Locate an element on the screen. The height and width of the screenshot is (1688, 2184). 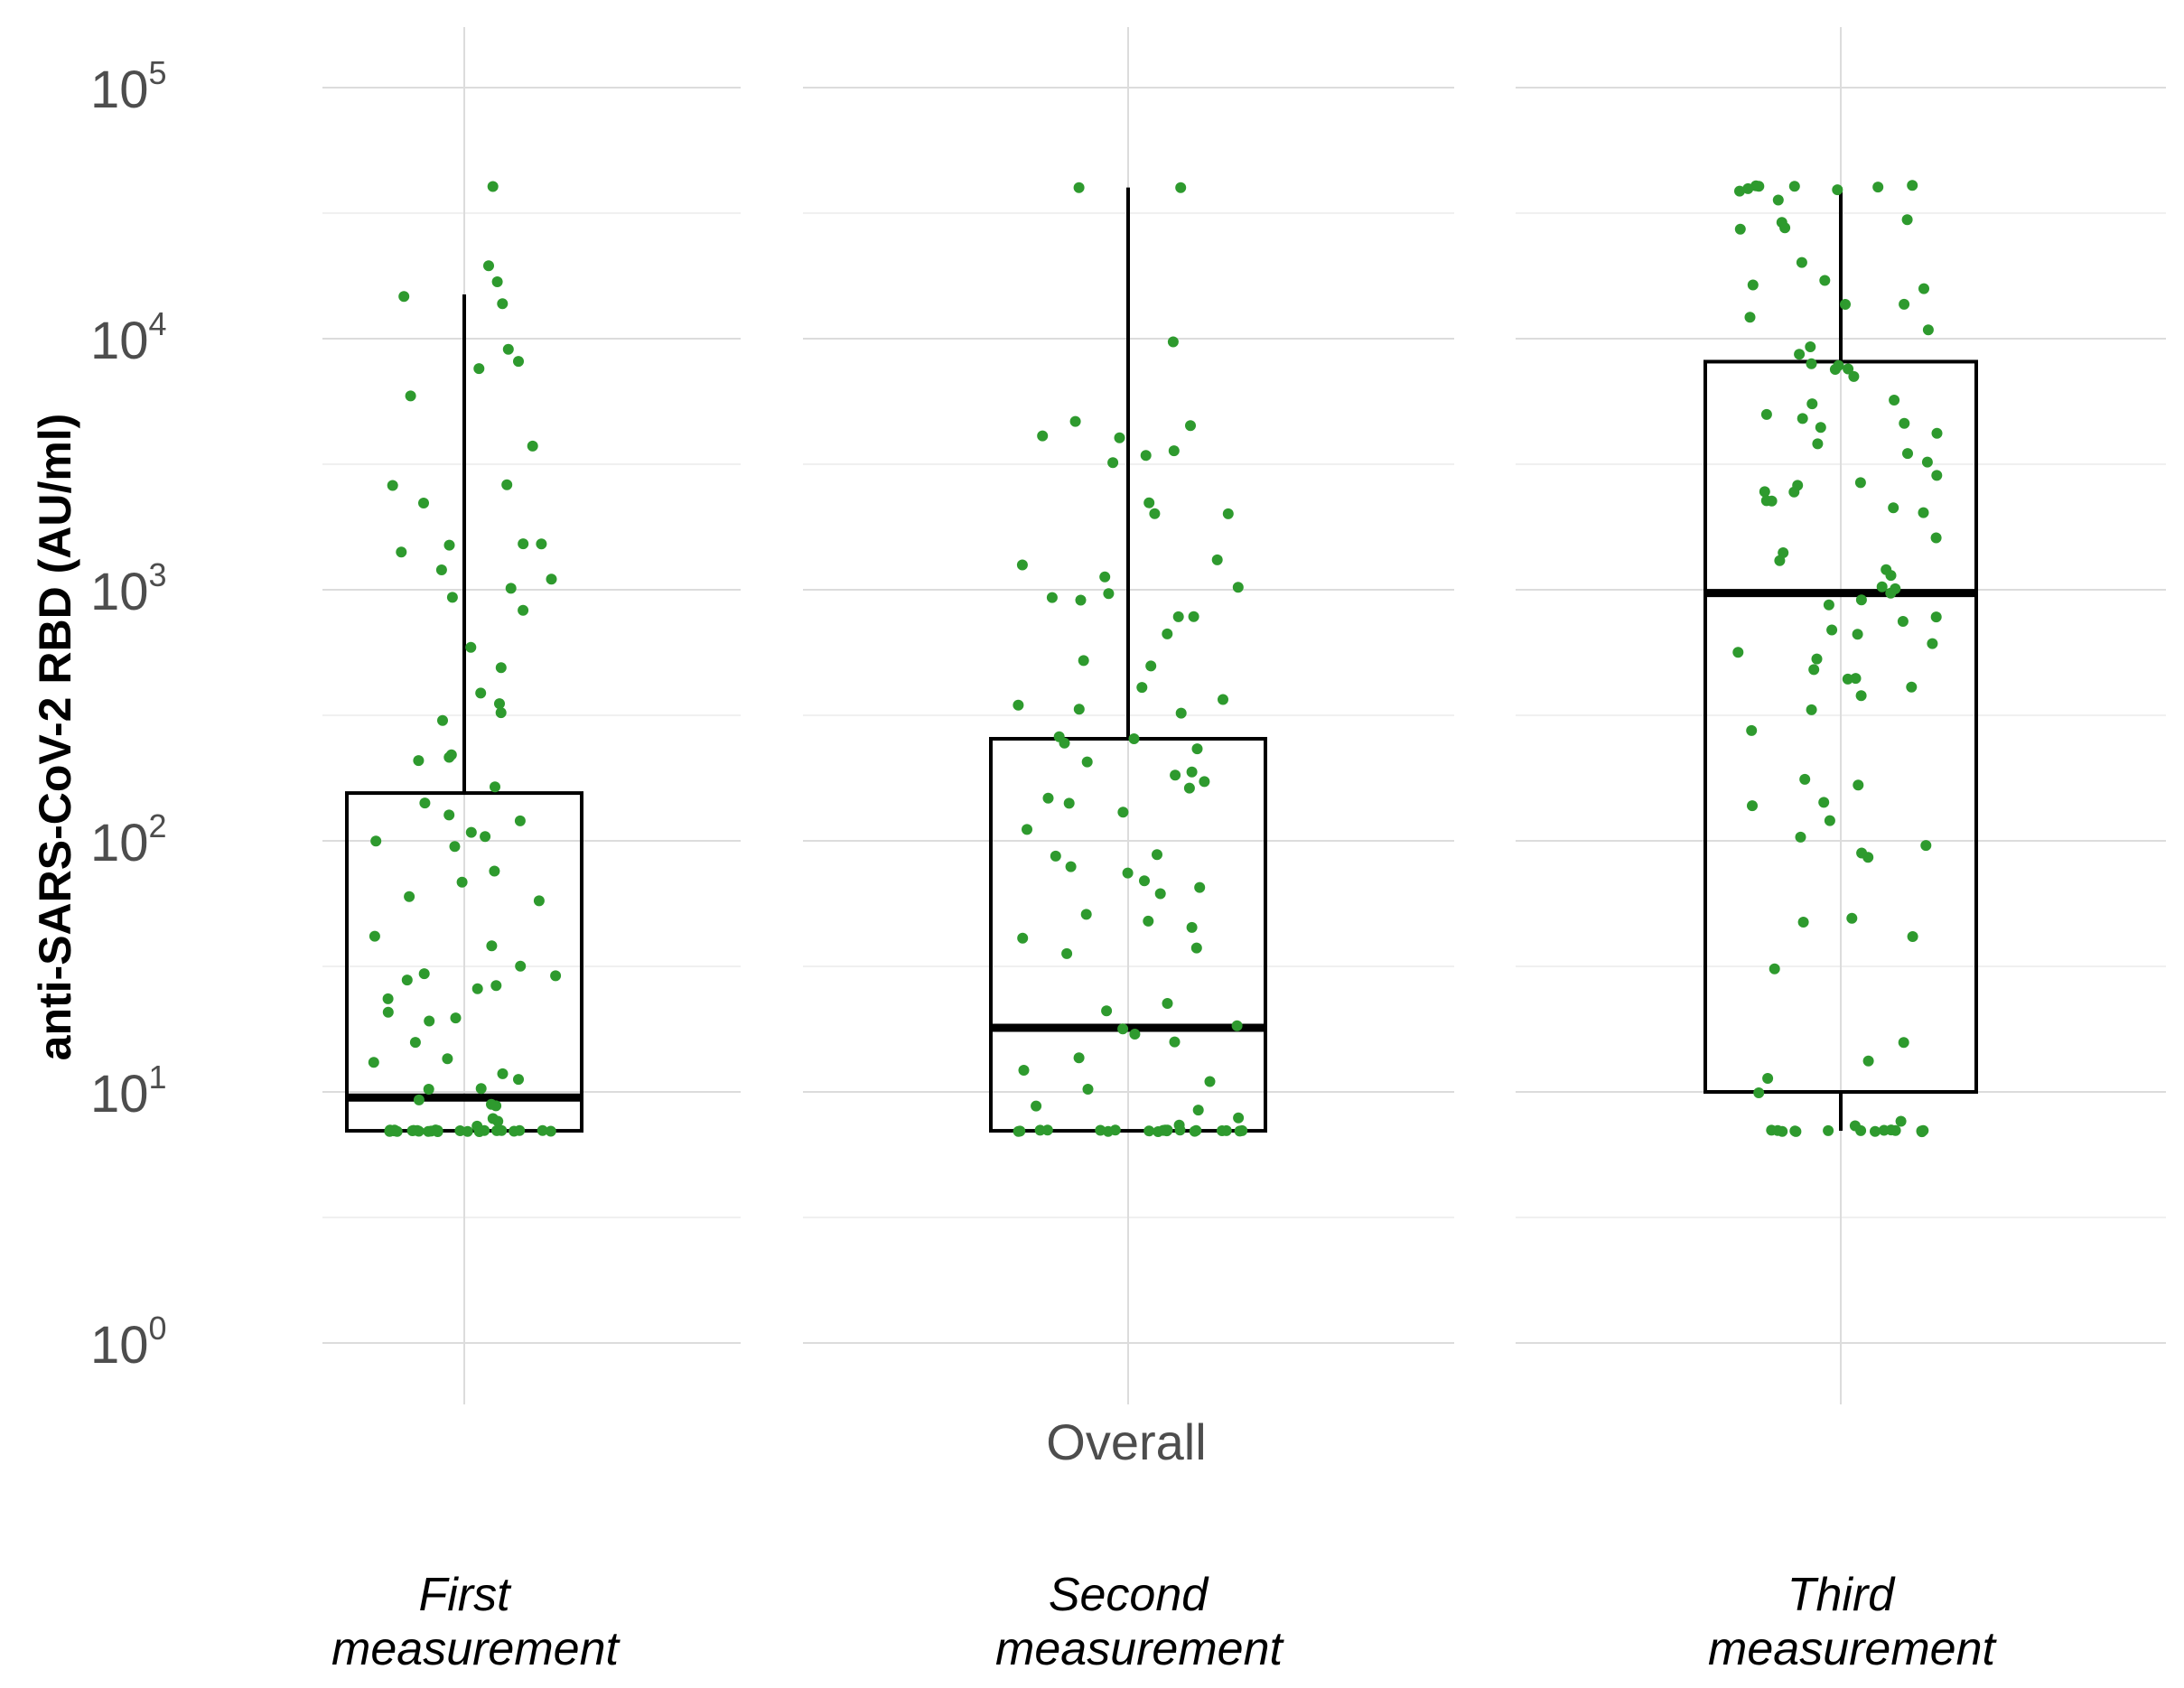
y-tick-label: 10⁵ is located at coordinates (128, 87).